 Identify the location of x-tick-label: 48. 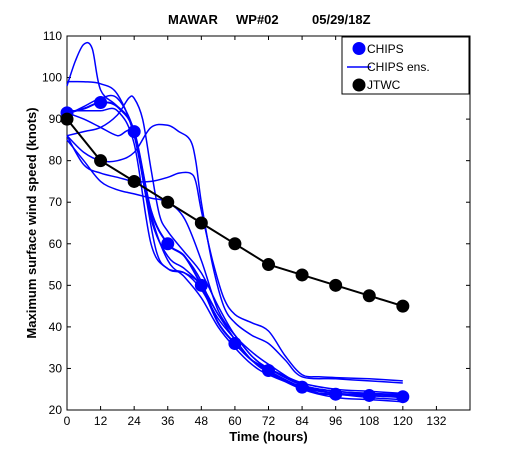
(202, 421).